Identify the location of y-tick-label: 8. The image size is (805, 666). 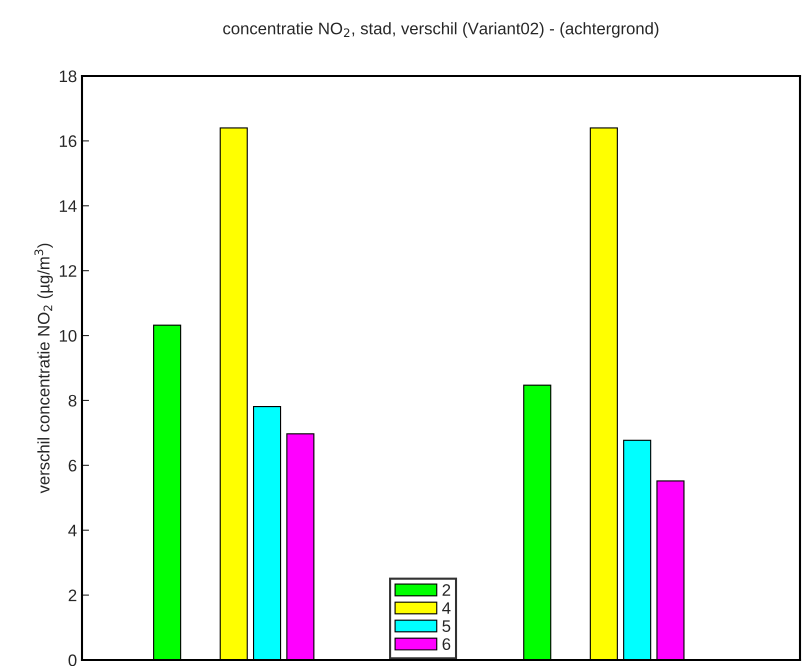
(72, 400).